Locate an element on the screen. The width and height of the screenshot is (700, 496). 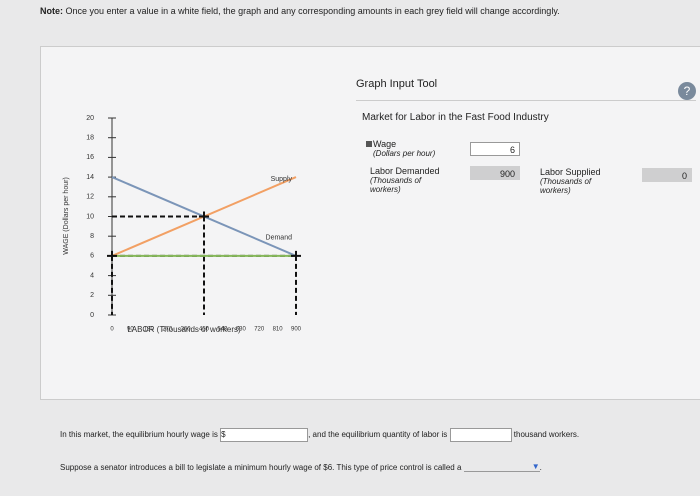
y-tick-label: 2 is located at coordinates (92, 295).